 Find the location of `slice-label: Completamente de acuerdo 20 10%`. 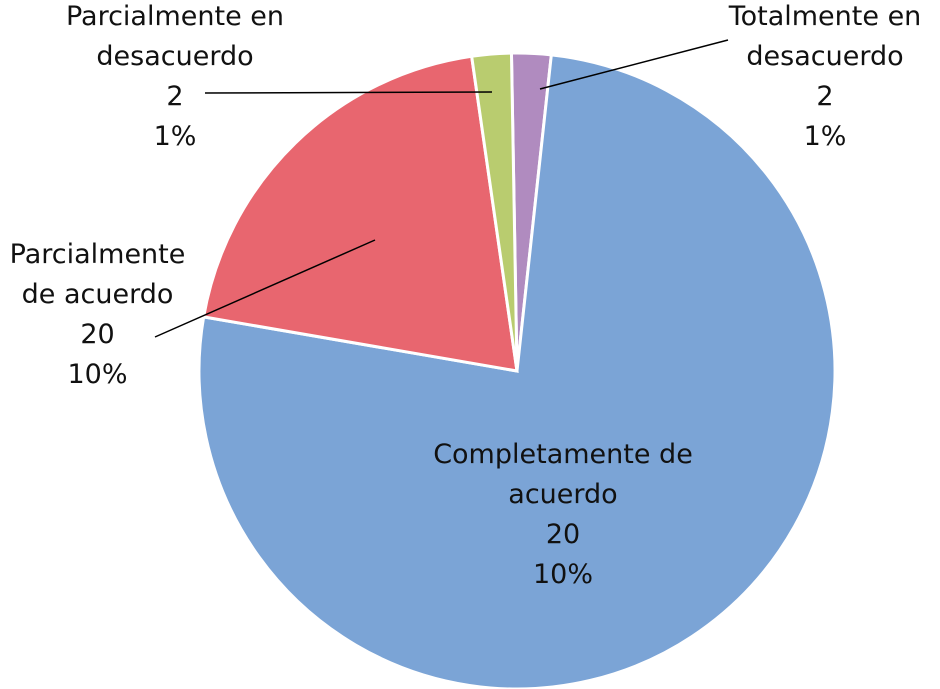

slice-label: Completamente de acuerdo 20 10% is located at coordinates (563, 515).